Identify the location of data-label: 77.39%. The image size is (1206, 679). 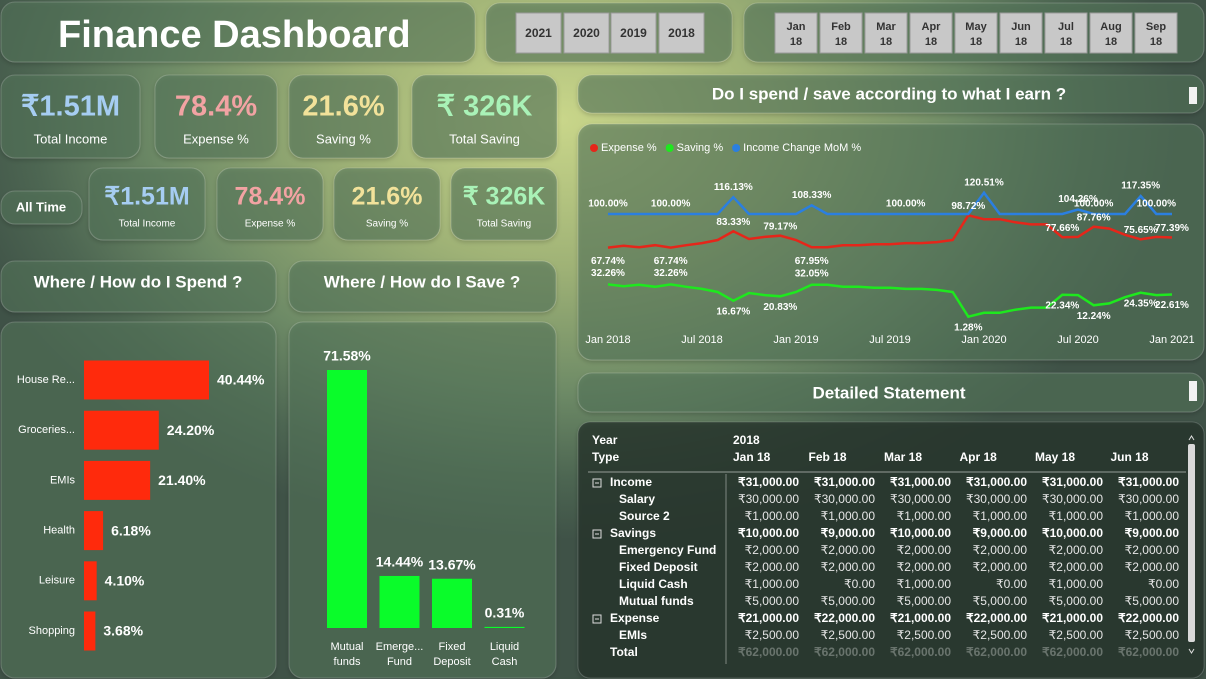
(1172, 228).